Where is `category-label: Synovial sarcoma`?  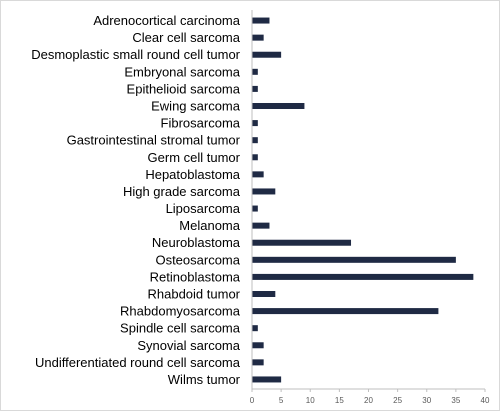 category-label: Synovial sarcoma is located at coordinates (188, 345).